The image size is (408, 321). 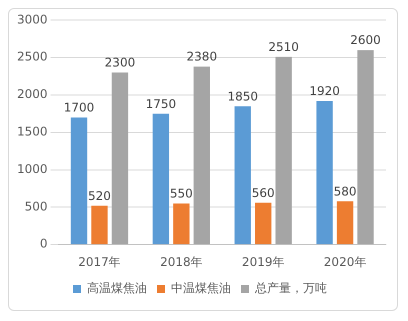 I want to click on legend-label: 中温煤焦油, so click(x=201, y=288).